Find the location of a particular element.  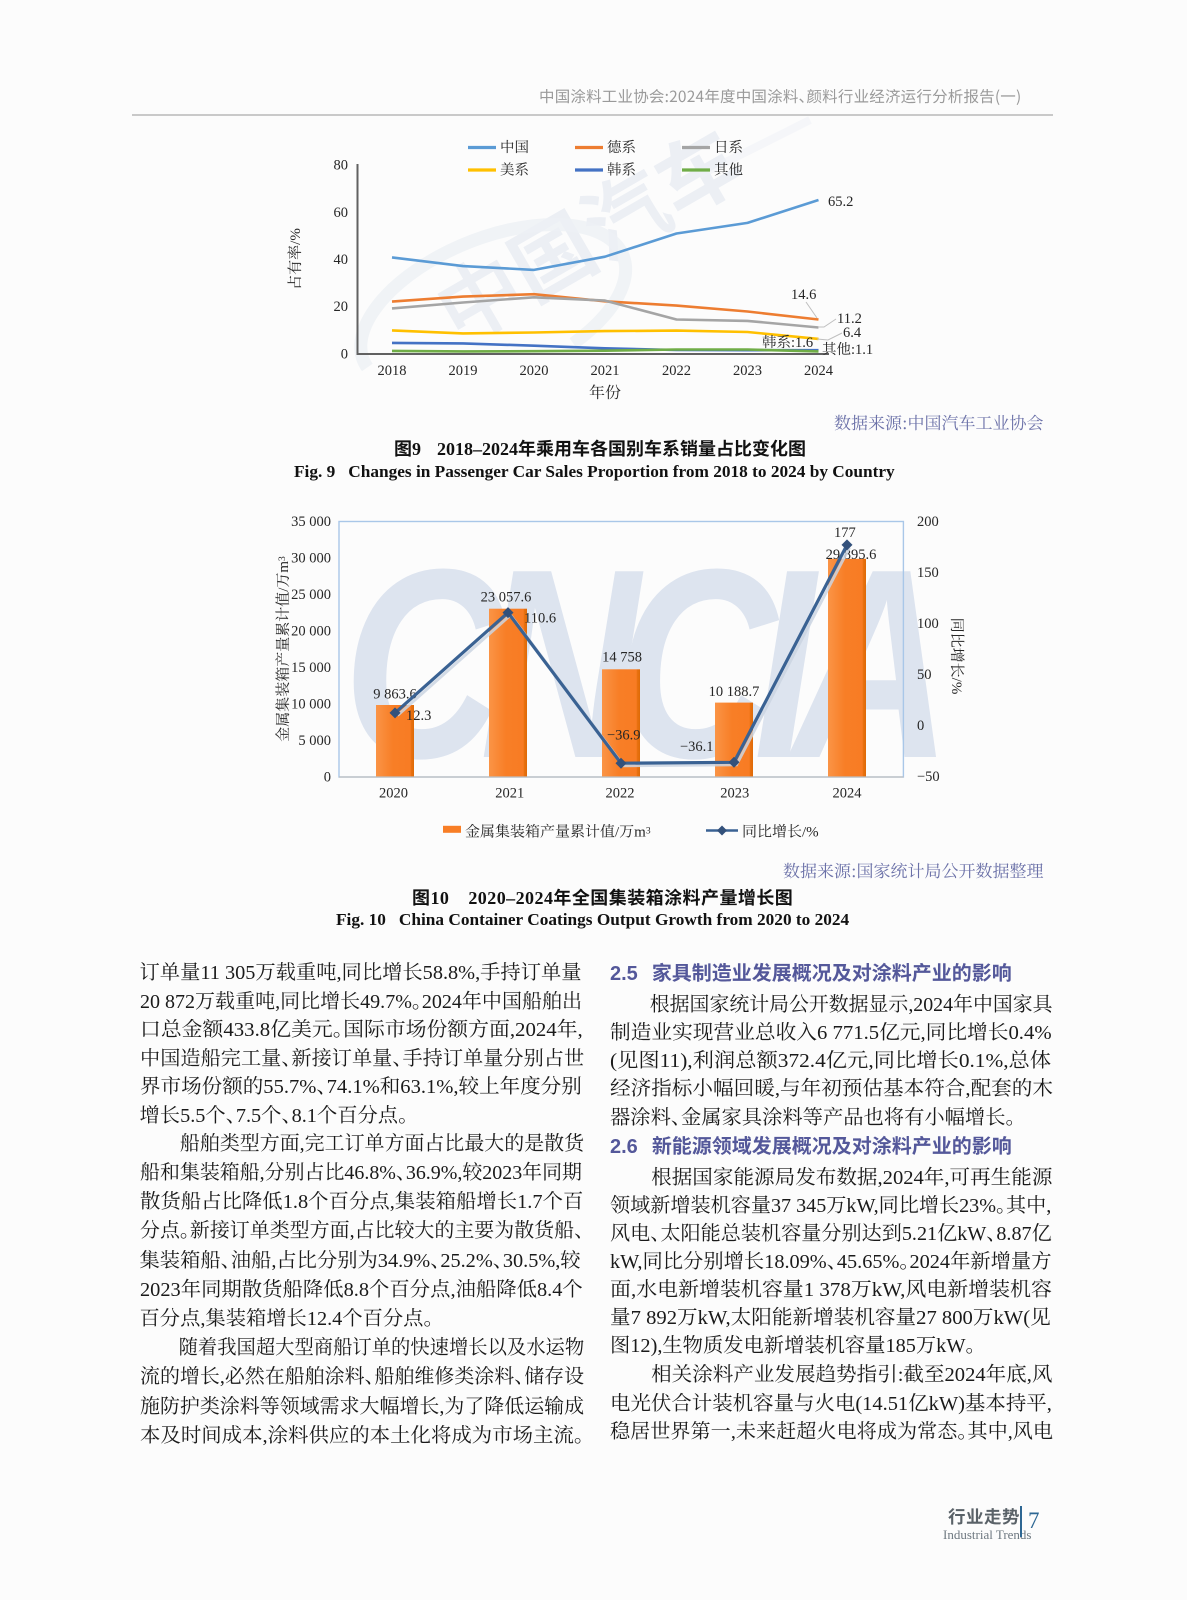

svg-text: 韩系:1.6 is located at coordinates (787, 342).